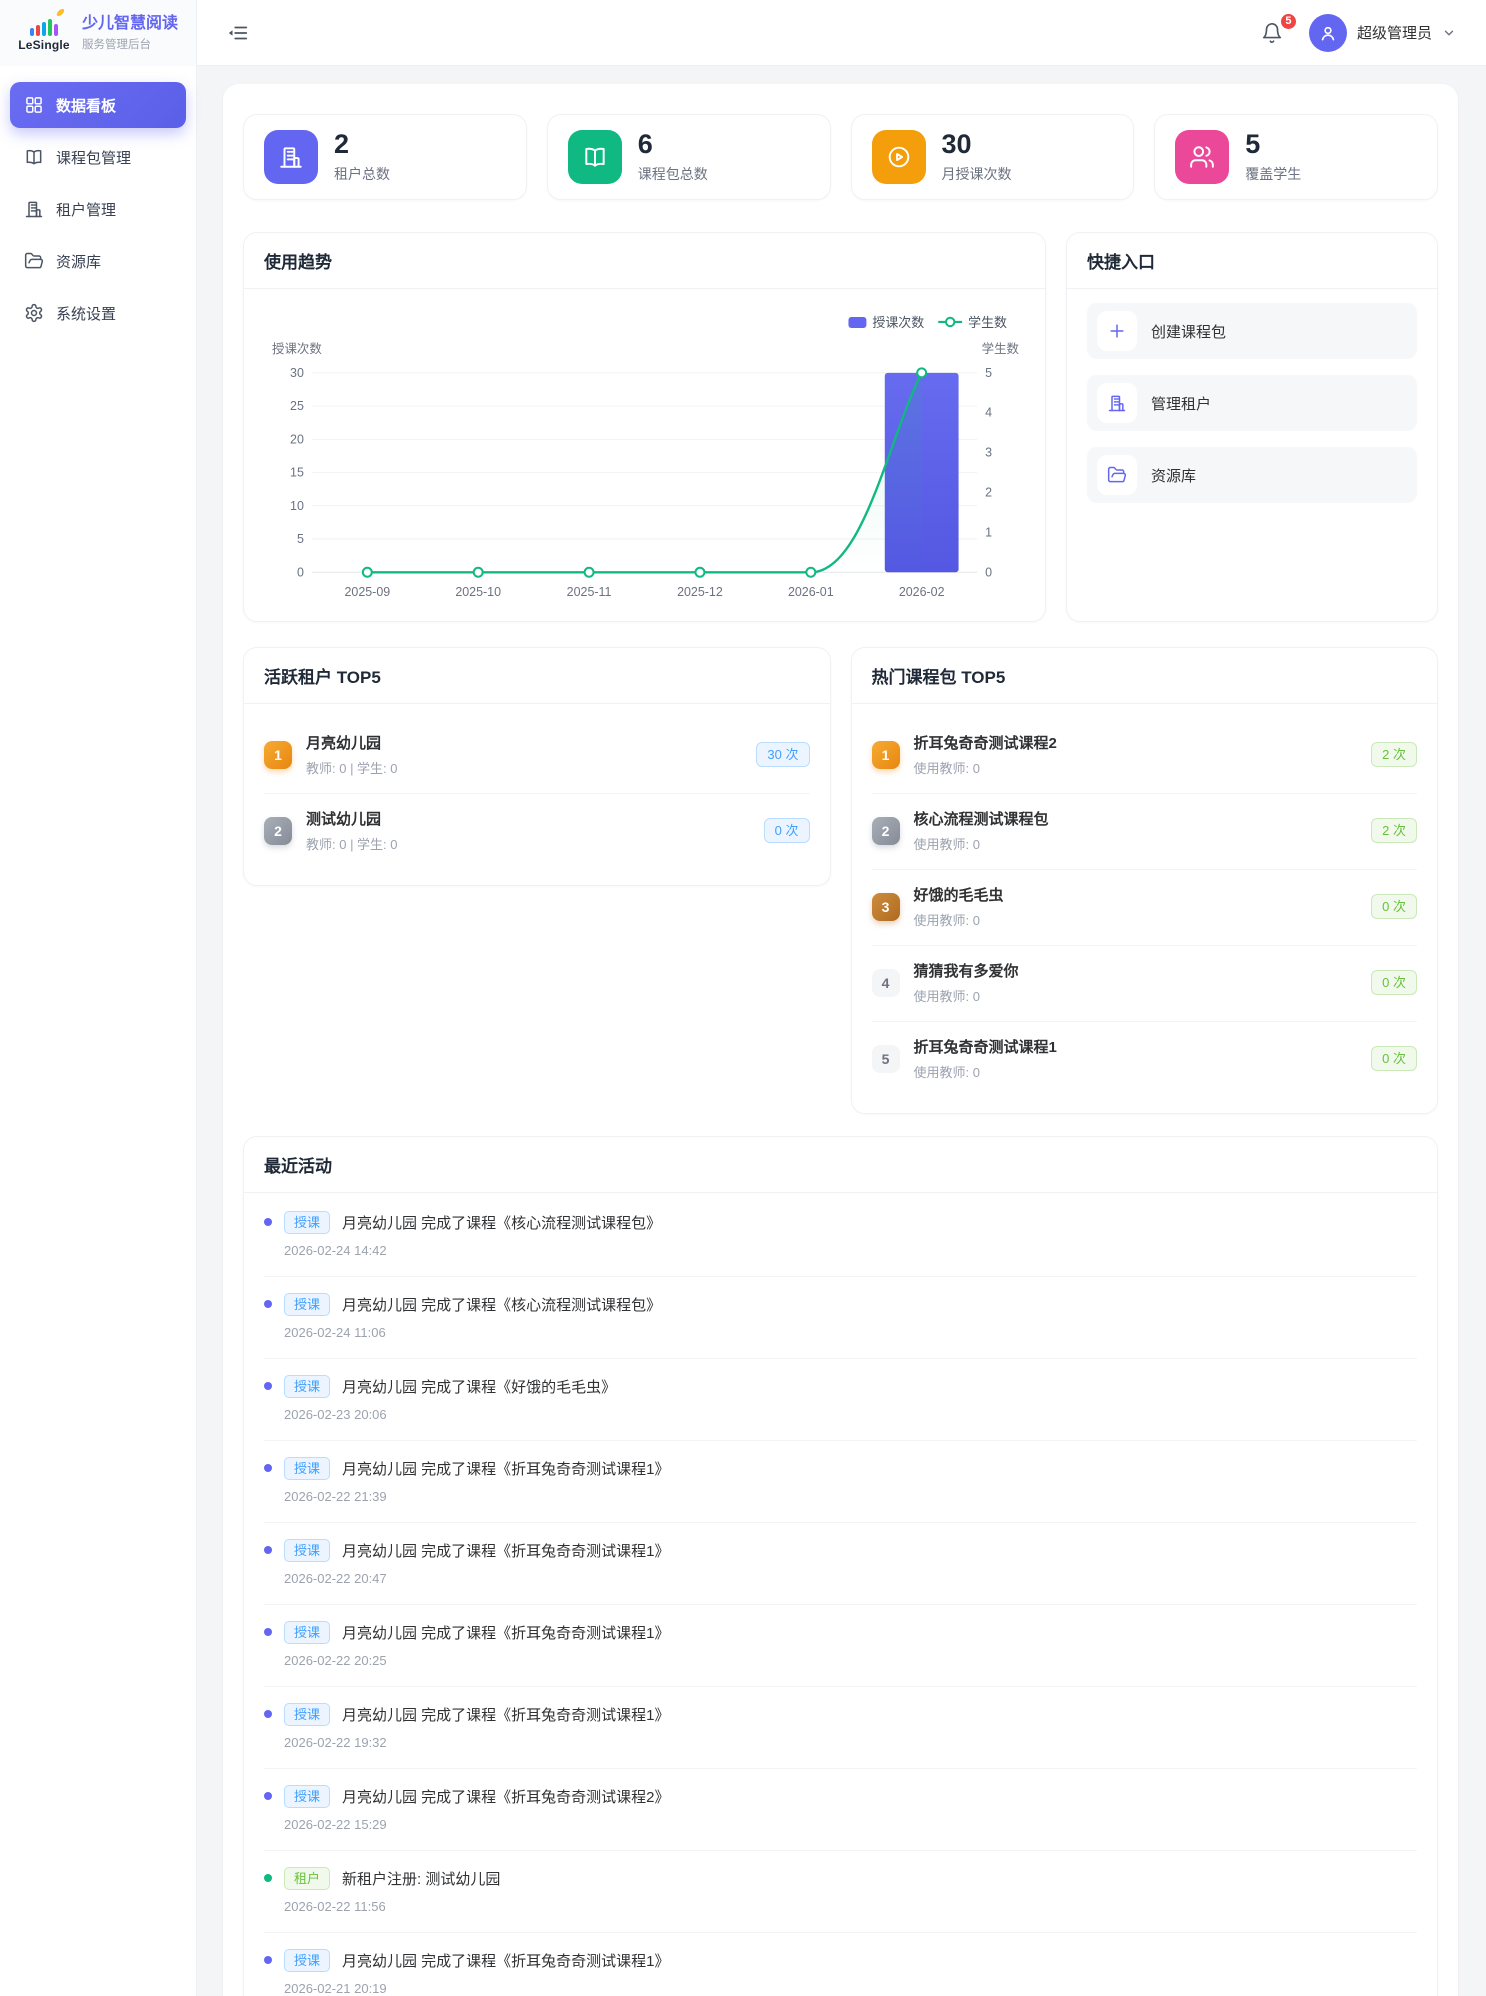  What do you see at coordinates (958, 896) in the screenshot?
I see `item-name: 好饿的毛毛虫` at bounding box center [958, 896].